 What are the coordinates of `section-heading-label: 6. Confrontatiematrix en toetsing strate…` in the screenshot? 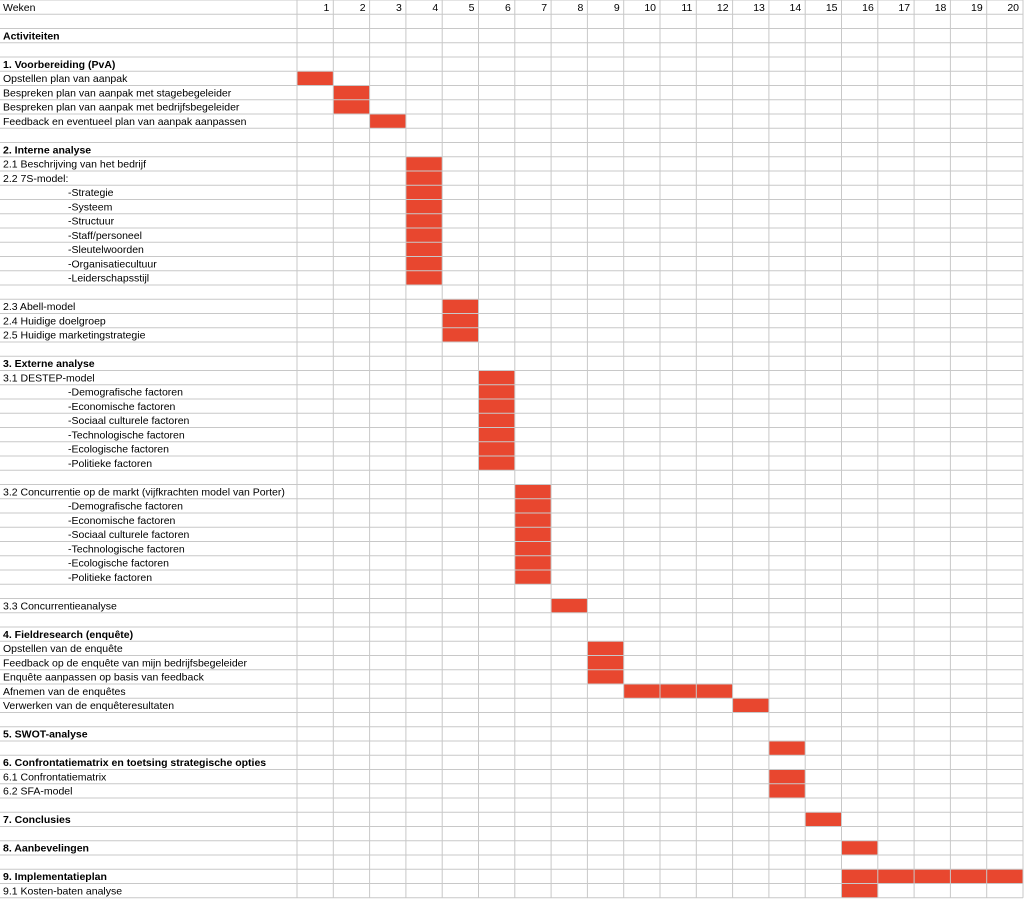 It's located at (134, 763).